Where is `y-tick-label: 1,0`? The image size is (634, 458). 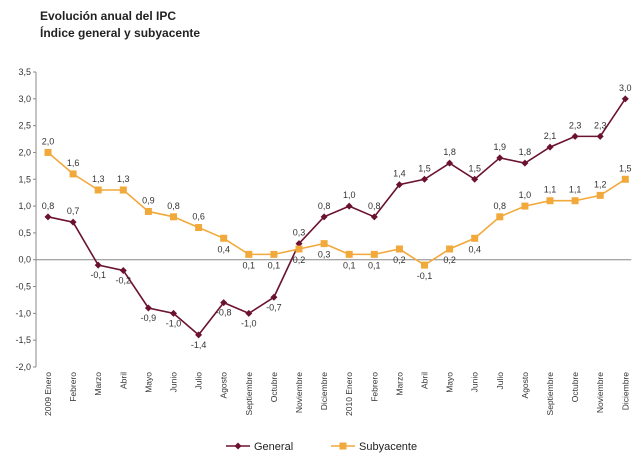 y-tick-label: 1,0 is located at coordinates (24, 206).